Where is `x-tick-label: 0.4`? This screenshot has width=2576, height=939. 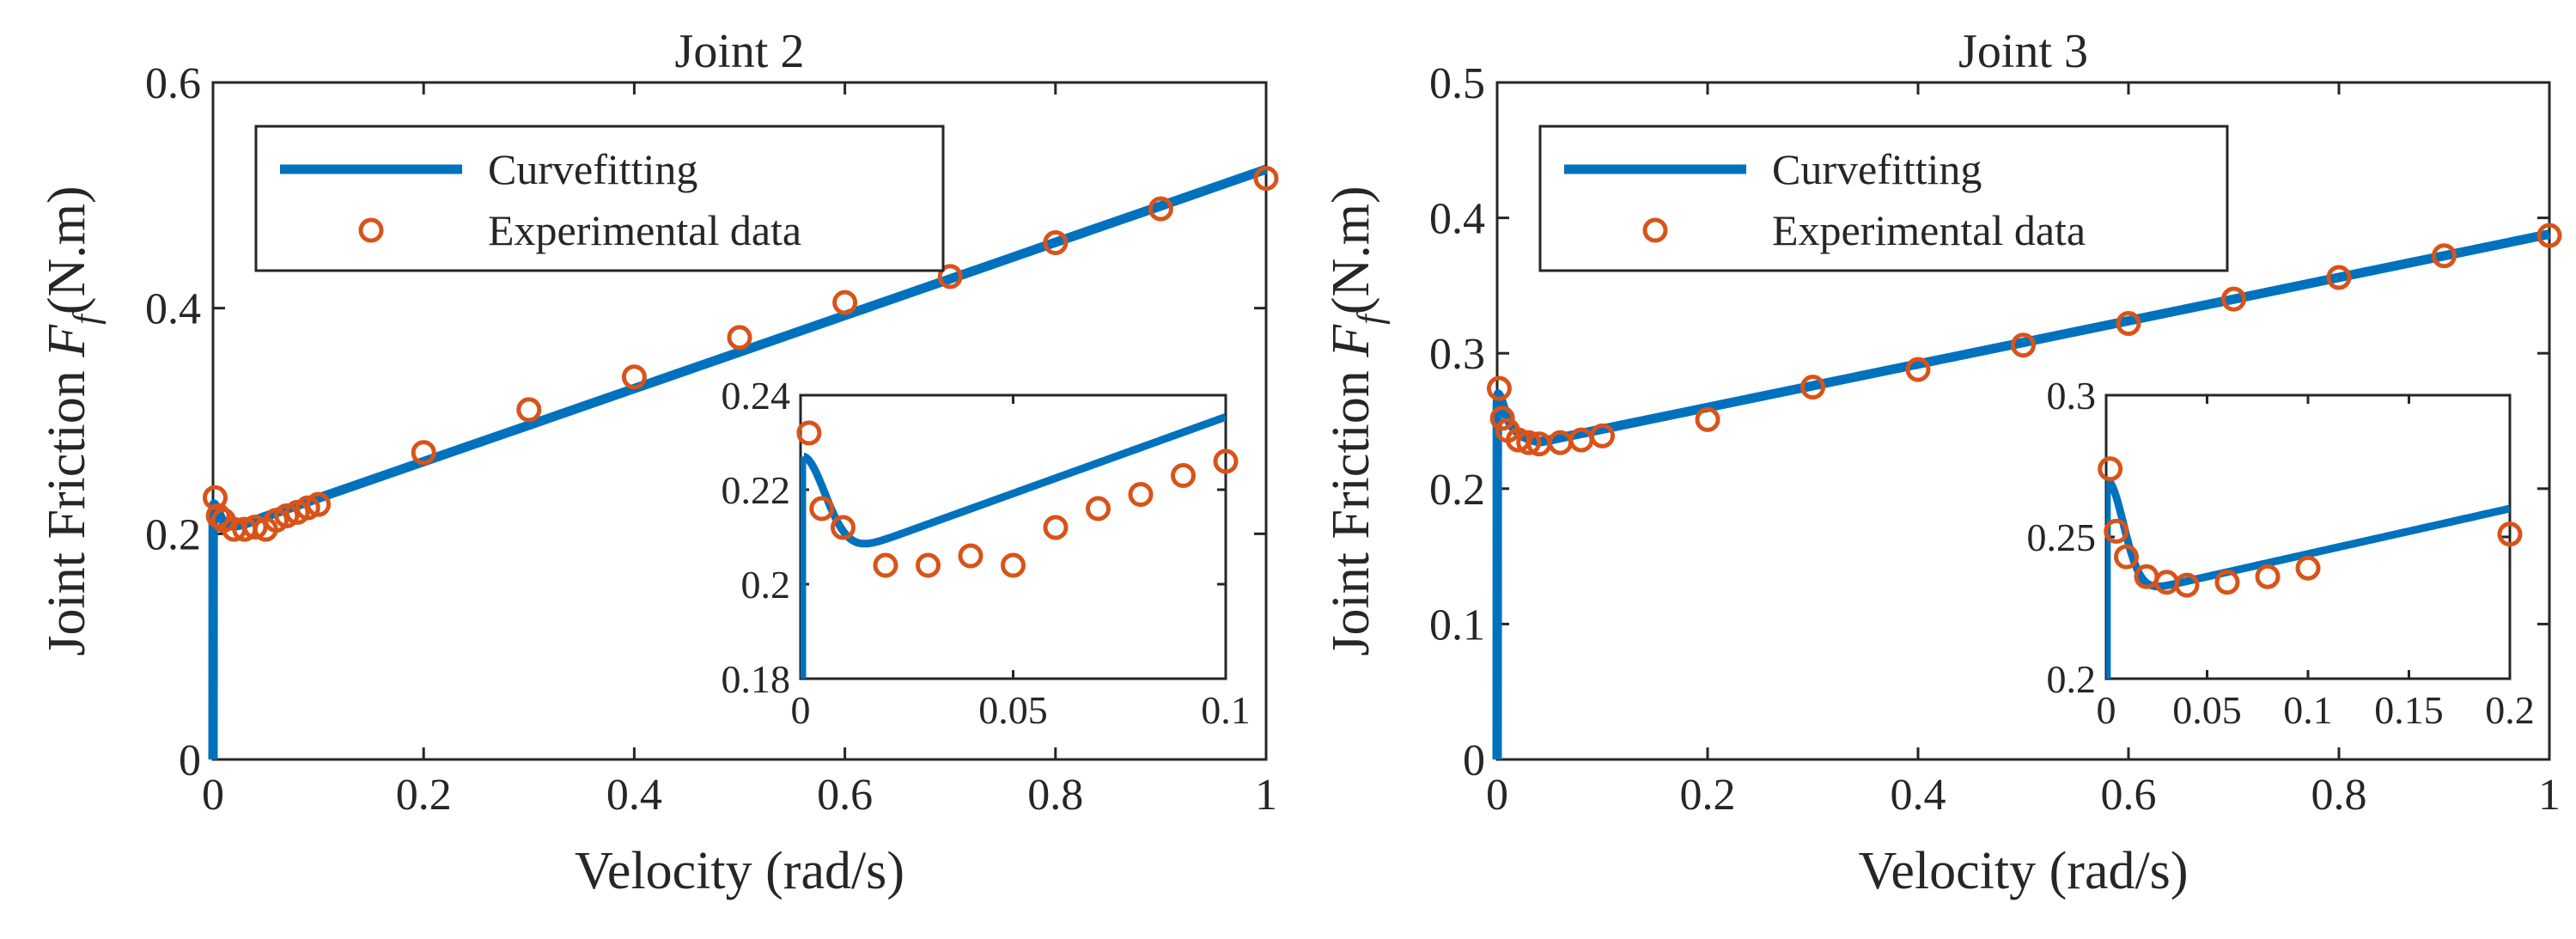
x-tick-label: 0.4 is located at coordinates (1918, 795).